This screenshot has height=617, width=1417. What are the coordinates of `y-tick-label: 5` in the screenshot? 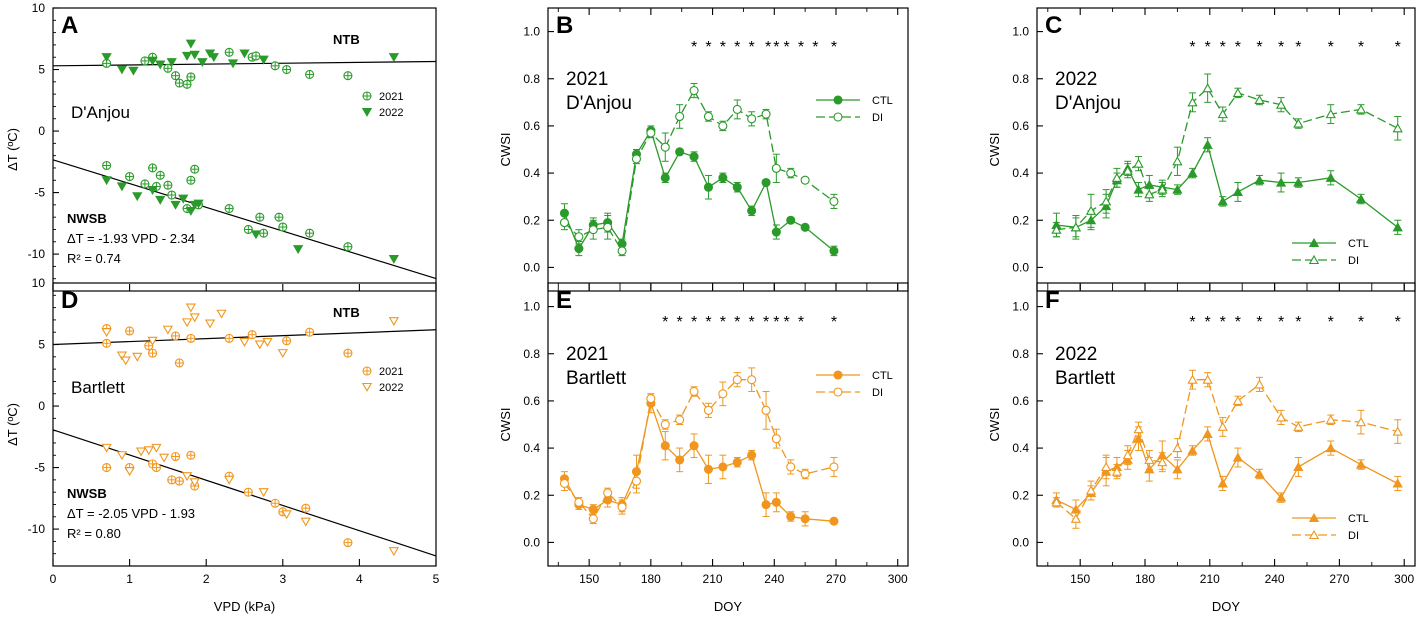 It's located at (41, 345).